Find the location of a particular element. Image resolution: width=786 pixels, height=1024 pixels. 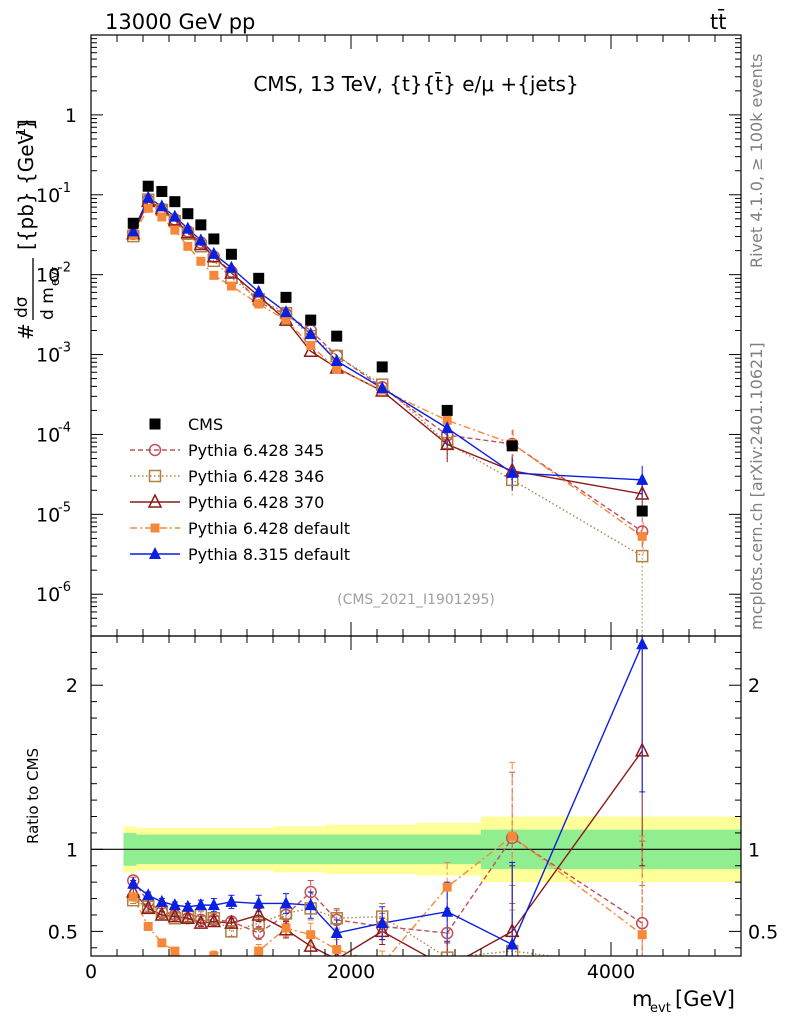

y-tick-label-main: 10⁻⁵ is located at coordinates (53, 513).